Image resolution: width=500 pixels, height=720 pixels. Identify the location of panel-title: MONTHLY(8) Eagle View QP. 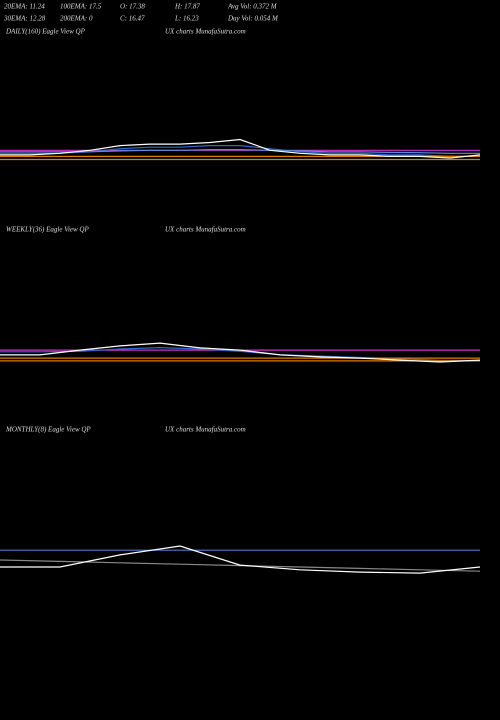
(48, 430).